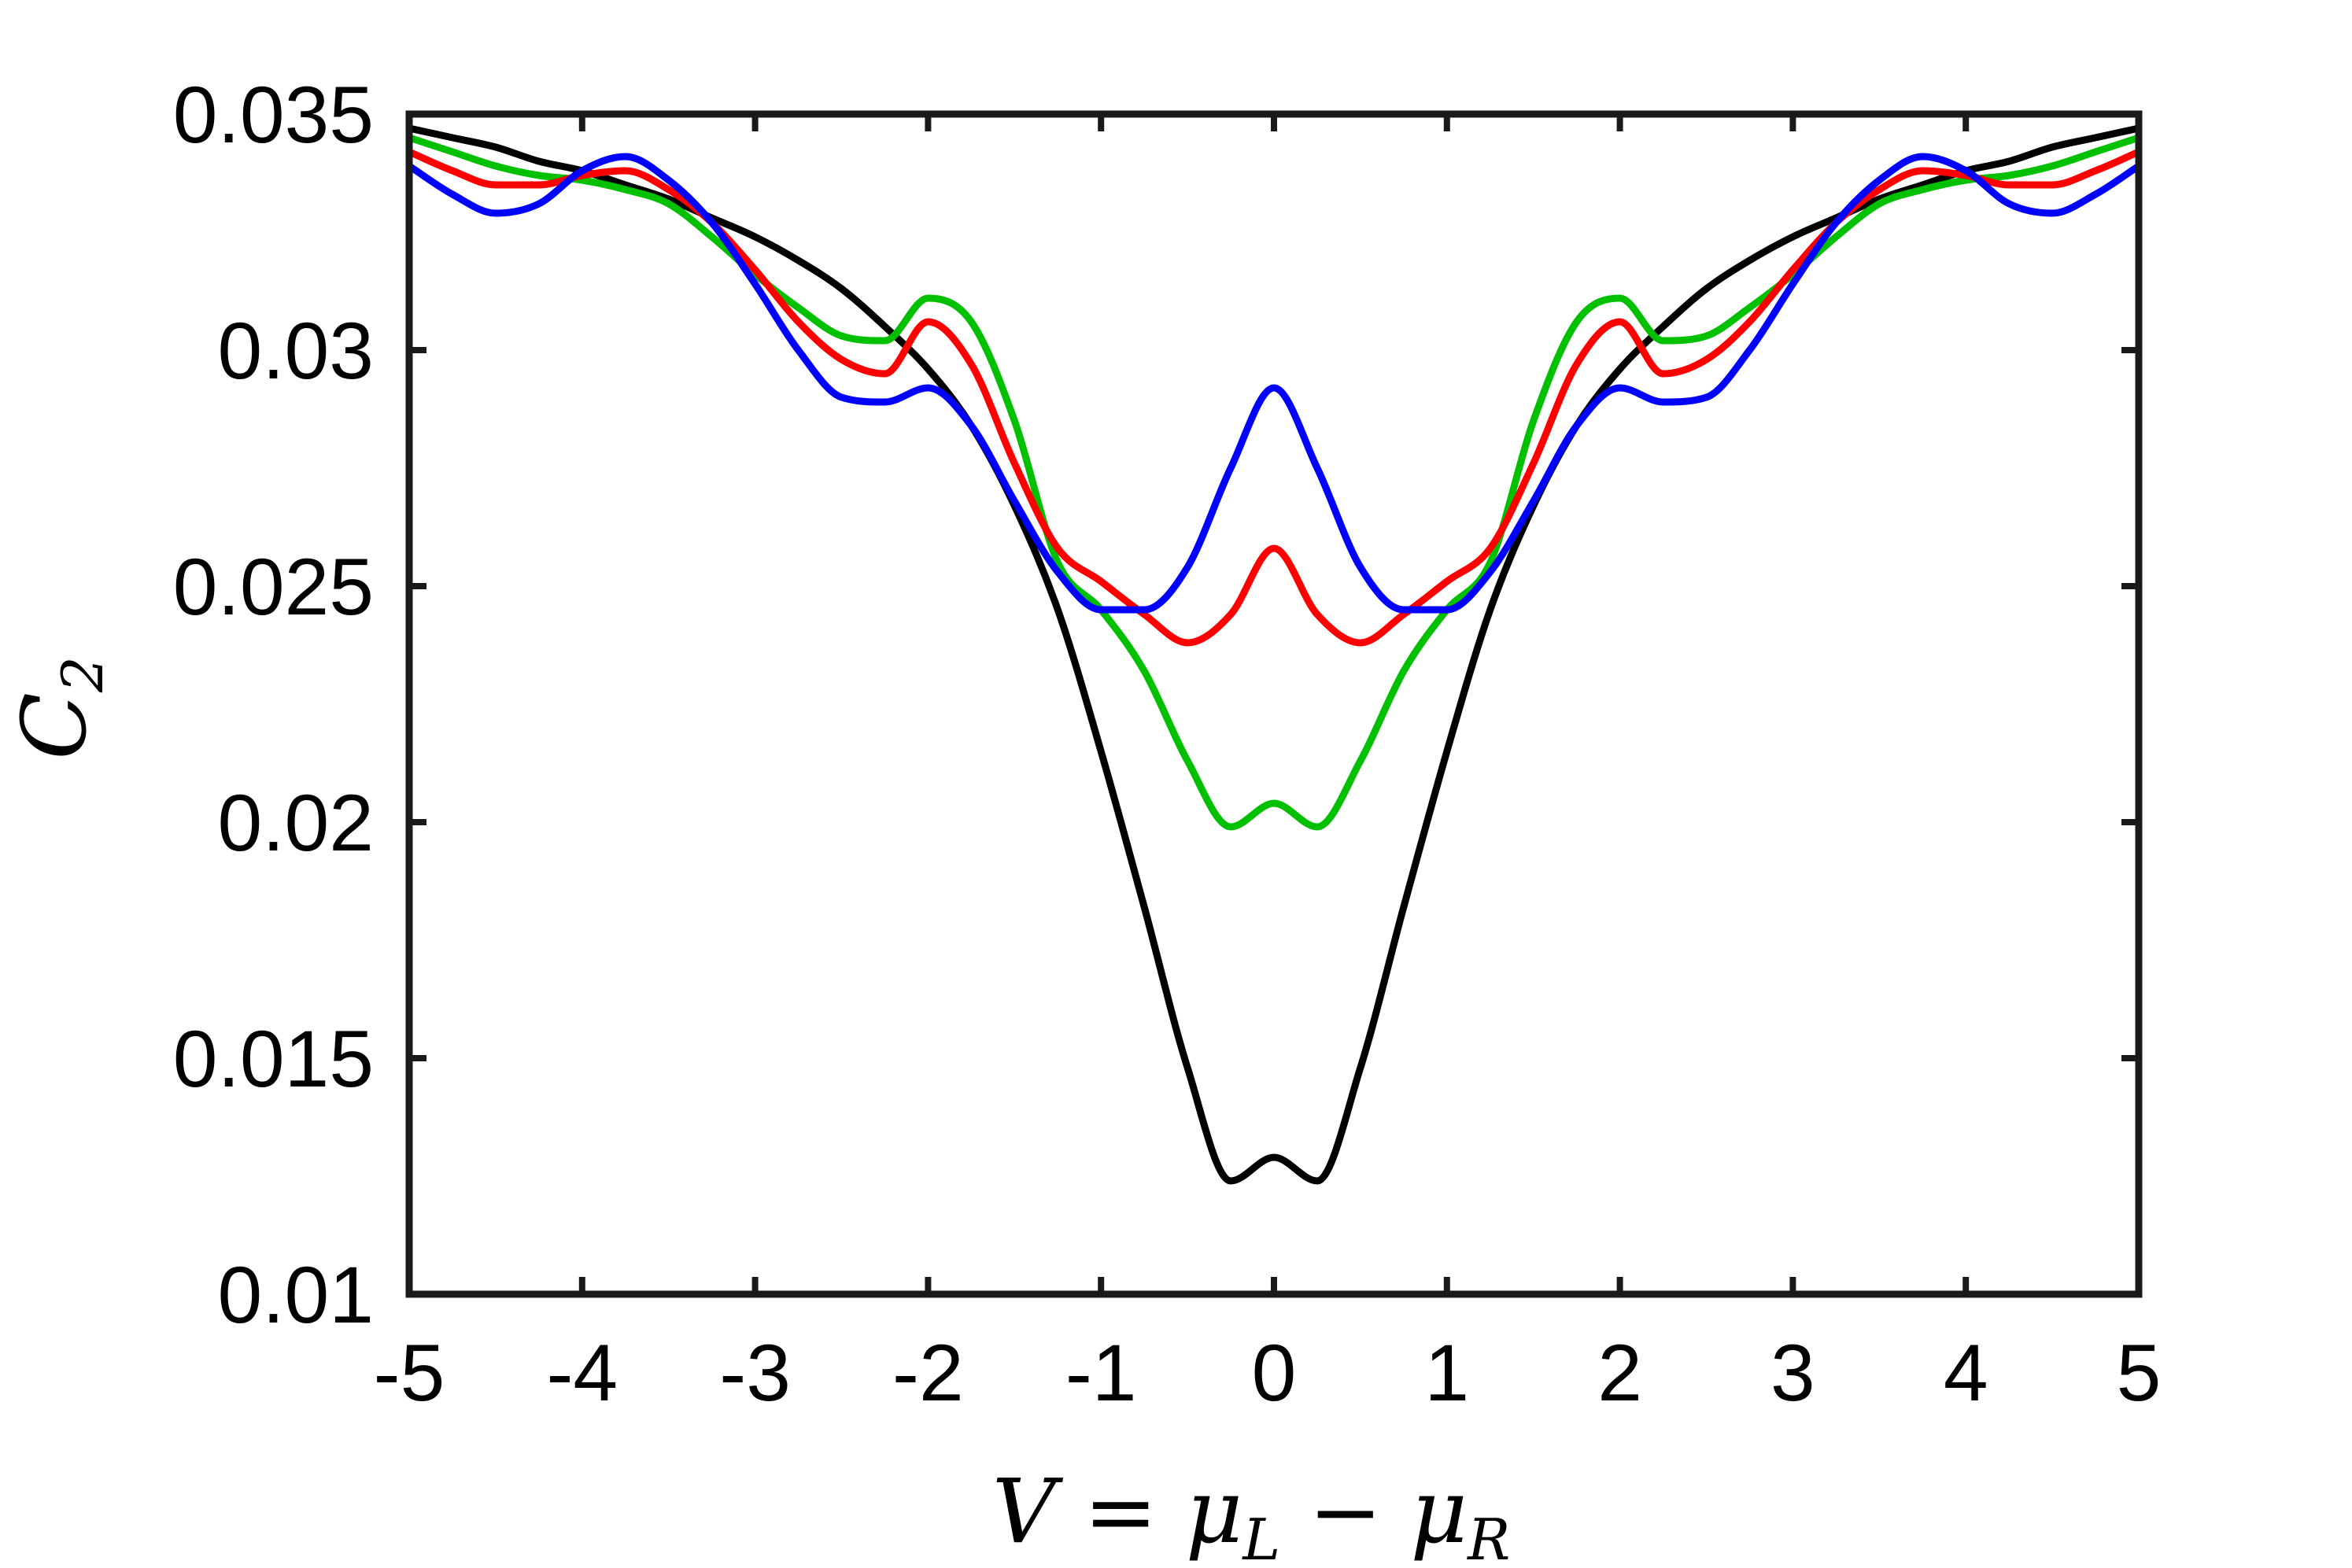 This screenshot has height=1568, width=2352. I want to click on x-tick-label: 0, so click(1274, 1373).